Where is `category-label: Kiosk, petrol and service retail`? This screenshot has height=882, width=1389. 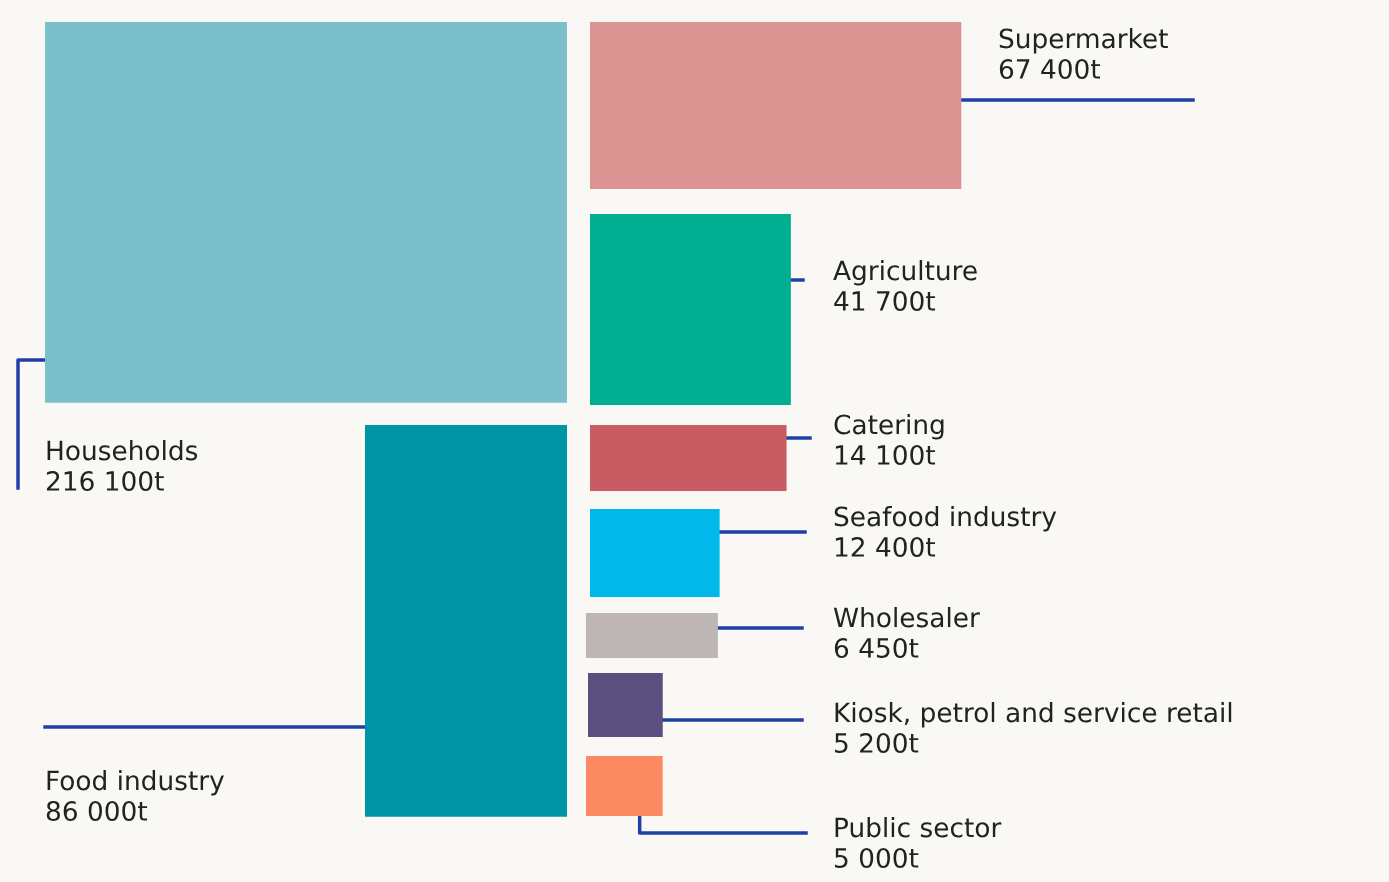 category-label: Kiosk, petrol and service retail is located at coordinates (1033, 715).